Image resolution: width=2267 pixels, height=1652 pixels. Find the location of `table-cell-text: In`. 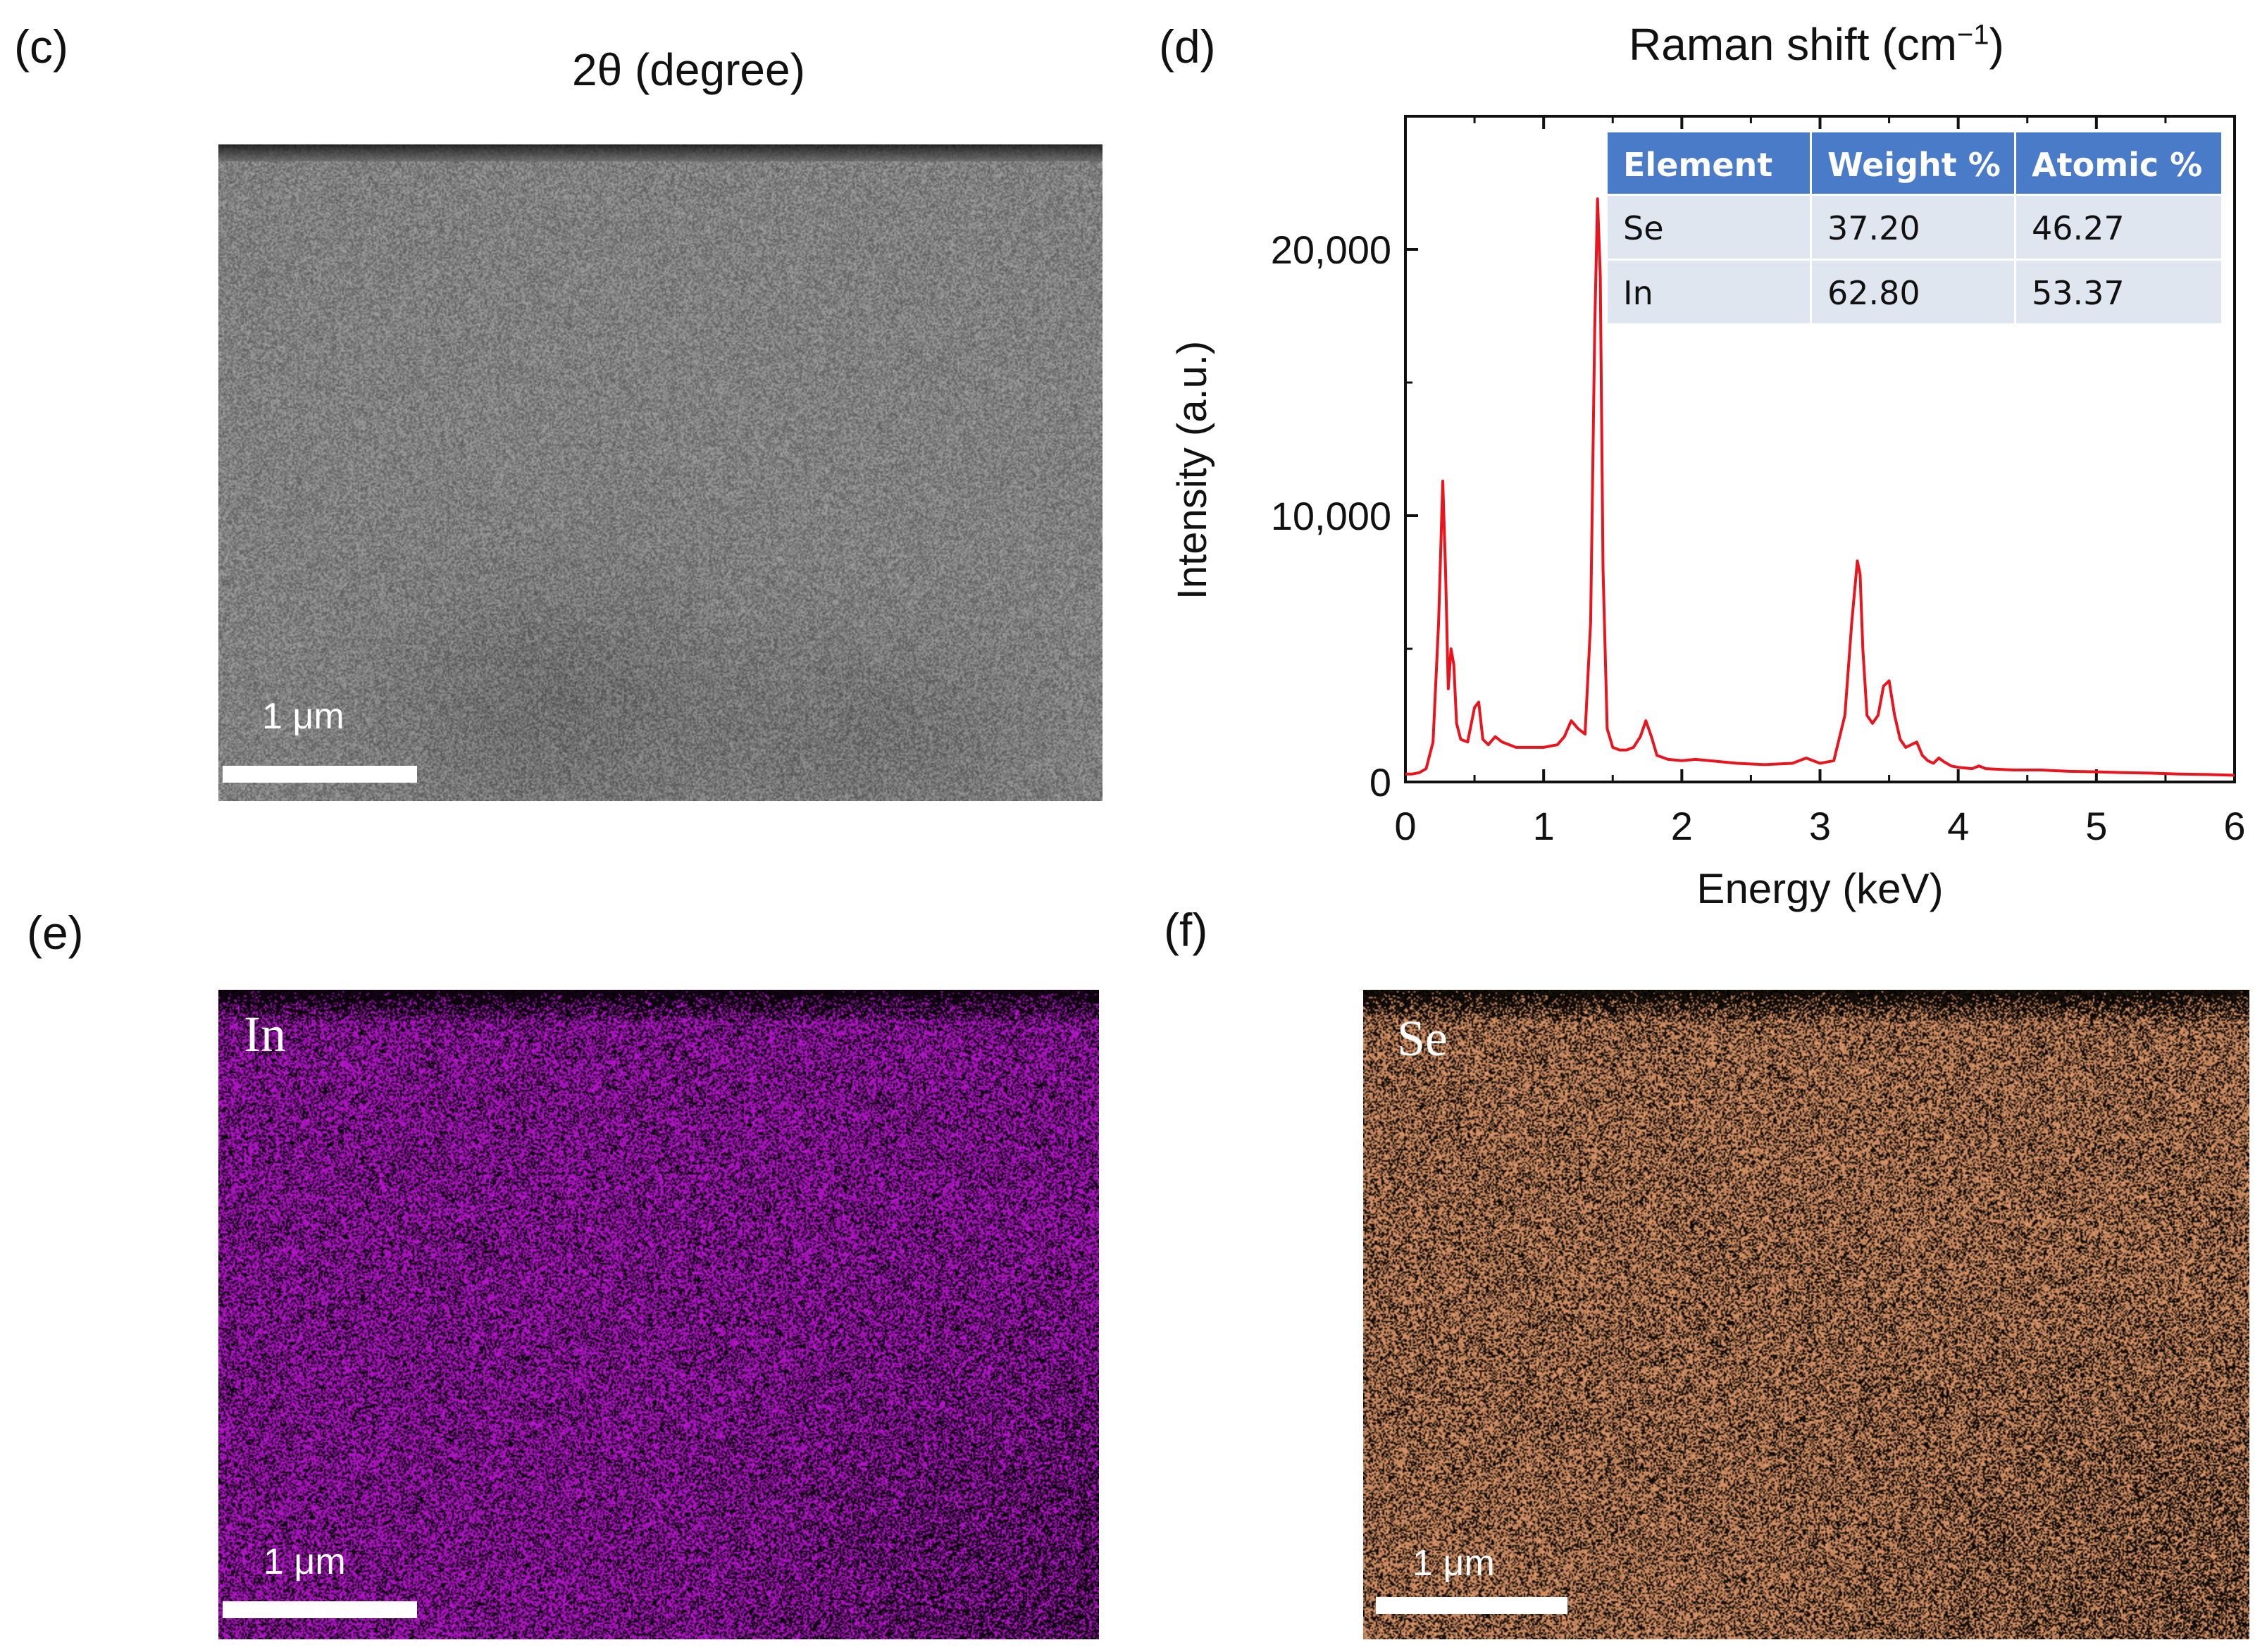

table-cell-text: In is located at coordinates (1638, 293).